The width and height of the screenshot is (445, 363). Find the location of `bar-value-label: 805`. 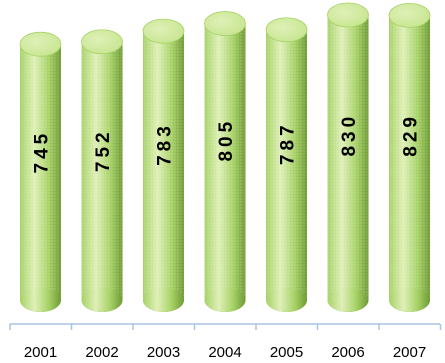

bar-value-label: 805 is located at coordinates (226, 140).